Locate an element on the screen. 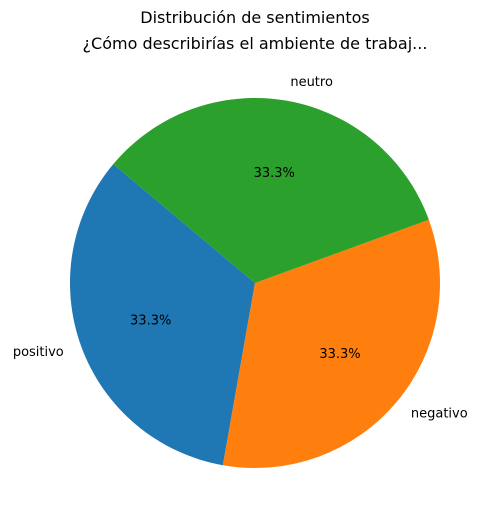 This screenshot has width=496, height=525. chart-title-line-1: Distribución de sentimientos is located at coordinates (255, 17).